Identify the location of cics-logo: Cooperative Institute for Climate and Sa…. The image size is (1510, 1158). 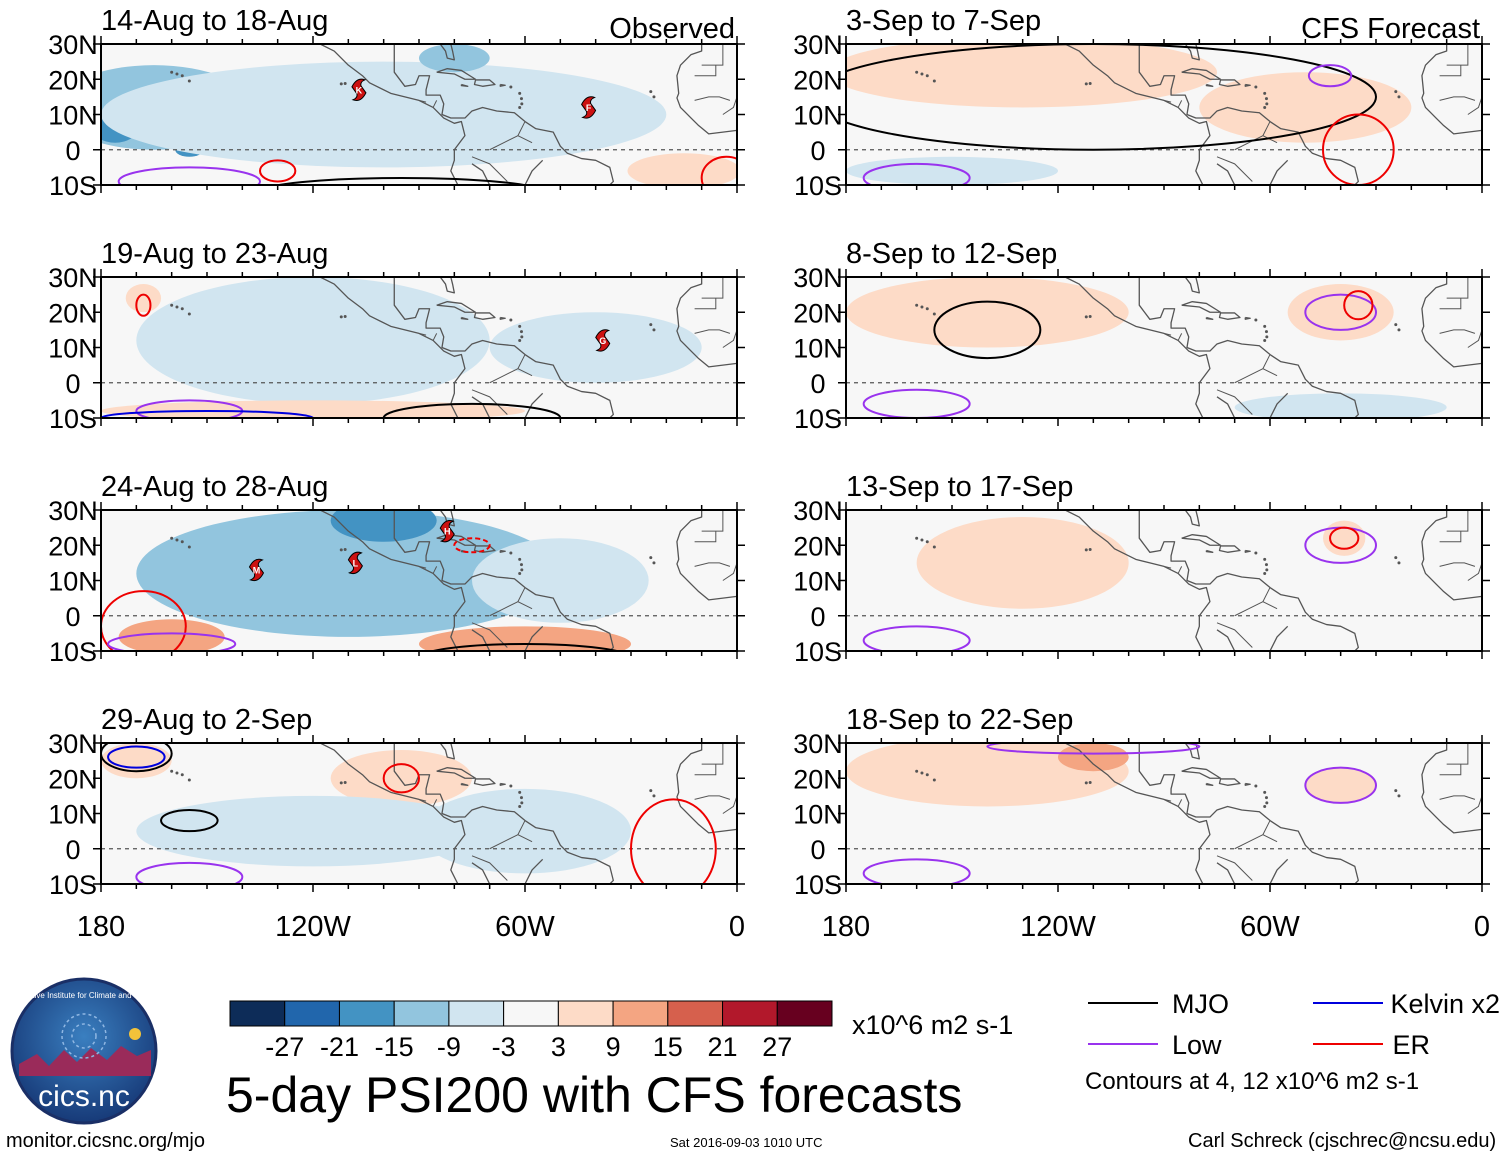
(84, 1051).